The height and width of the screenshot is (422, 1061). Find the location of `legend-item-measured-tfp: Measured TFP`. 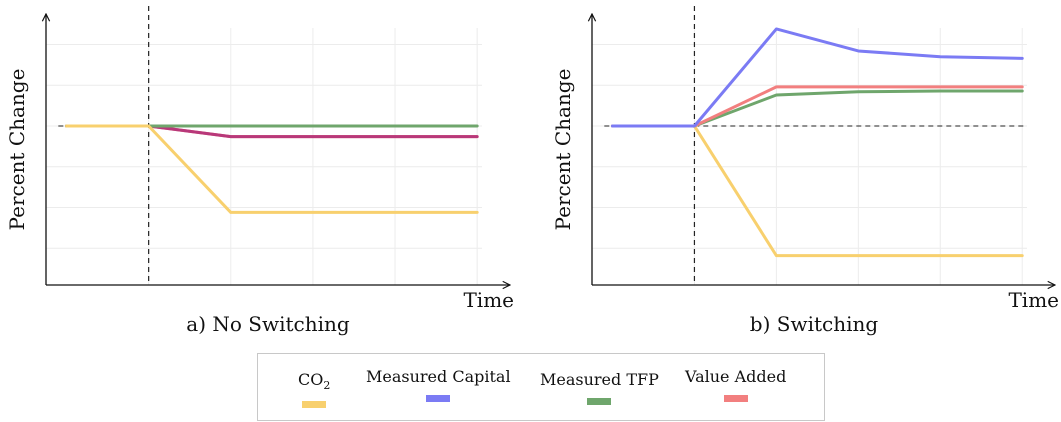

legend-item-measured-tfp: Measured TFP is located at coordinates (599, 387).